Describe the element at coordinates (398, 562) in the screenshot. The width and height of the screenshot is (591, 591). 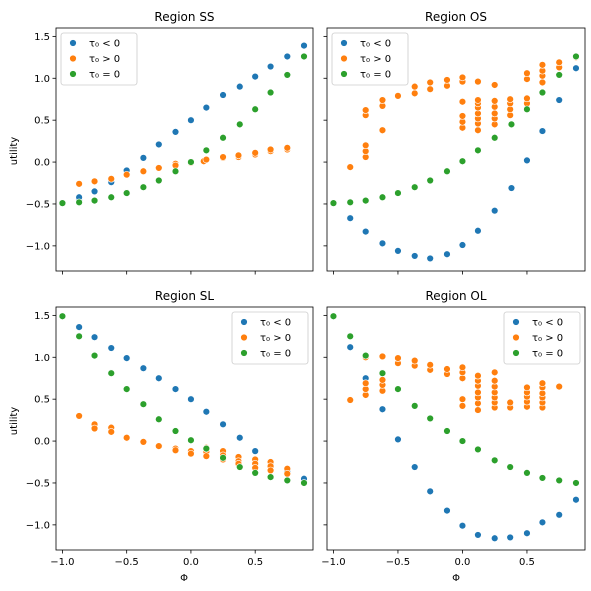
I see `x-tick-label: −0.5` at that location.